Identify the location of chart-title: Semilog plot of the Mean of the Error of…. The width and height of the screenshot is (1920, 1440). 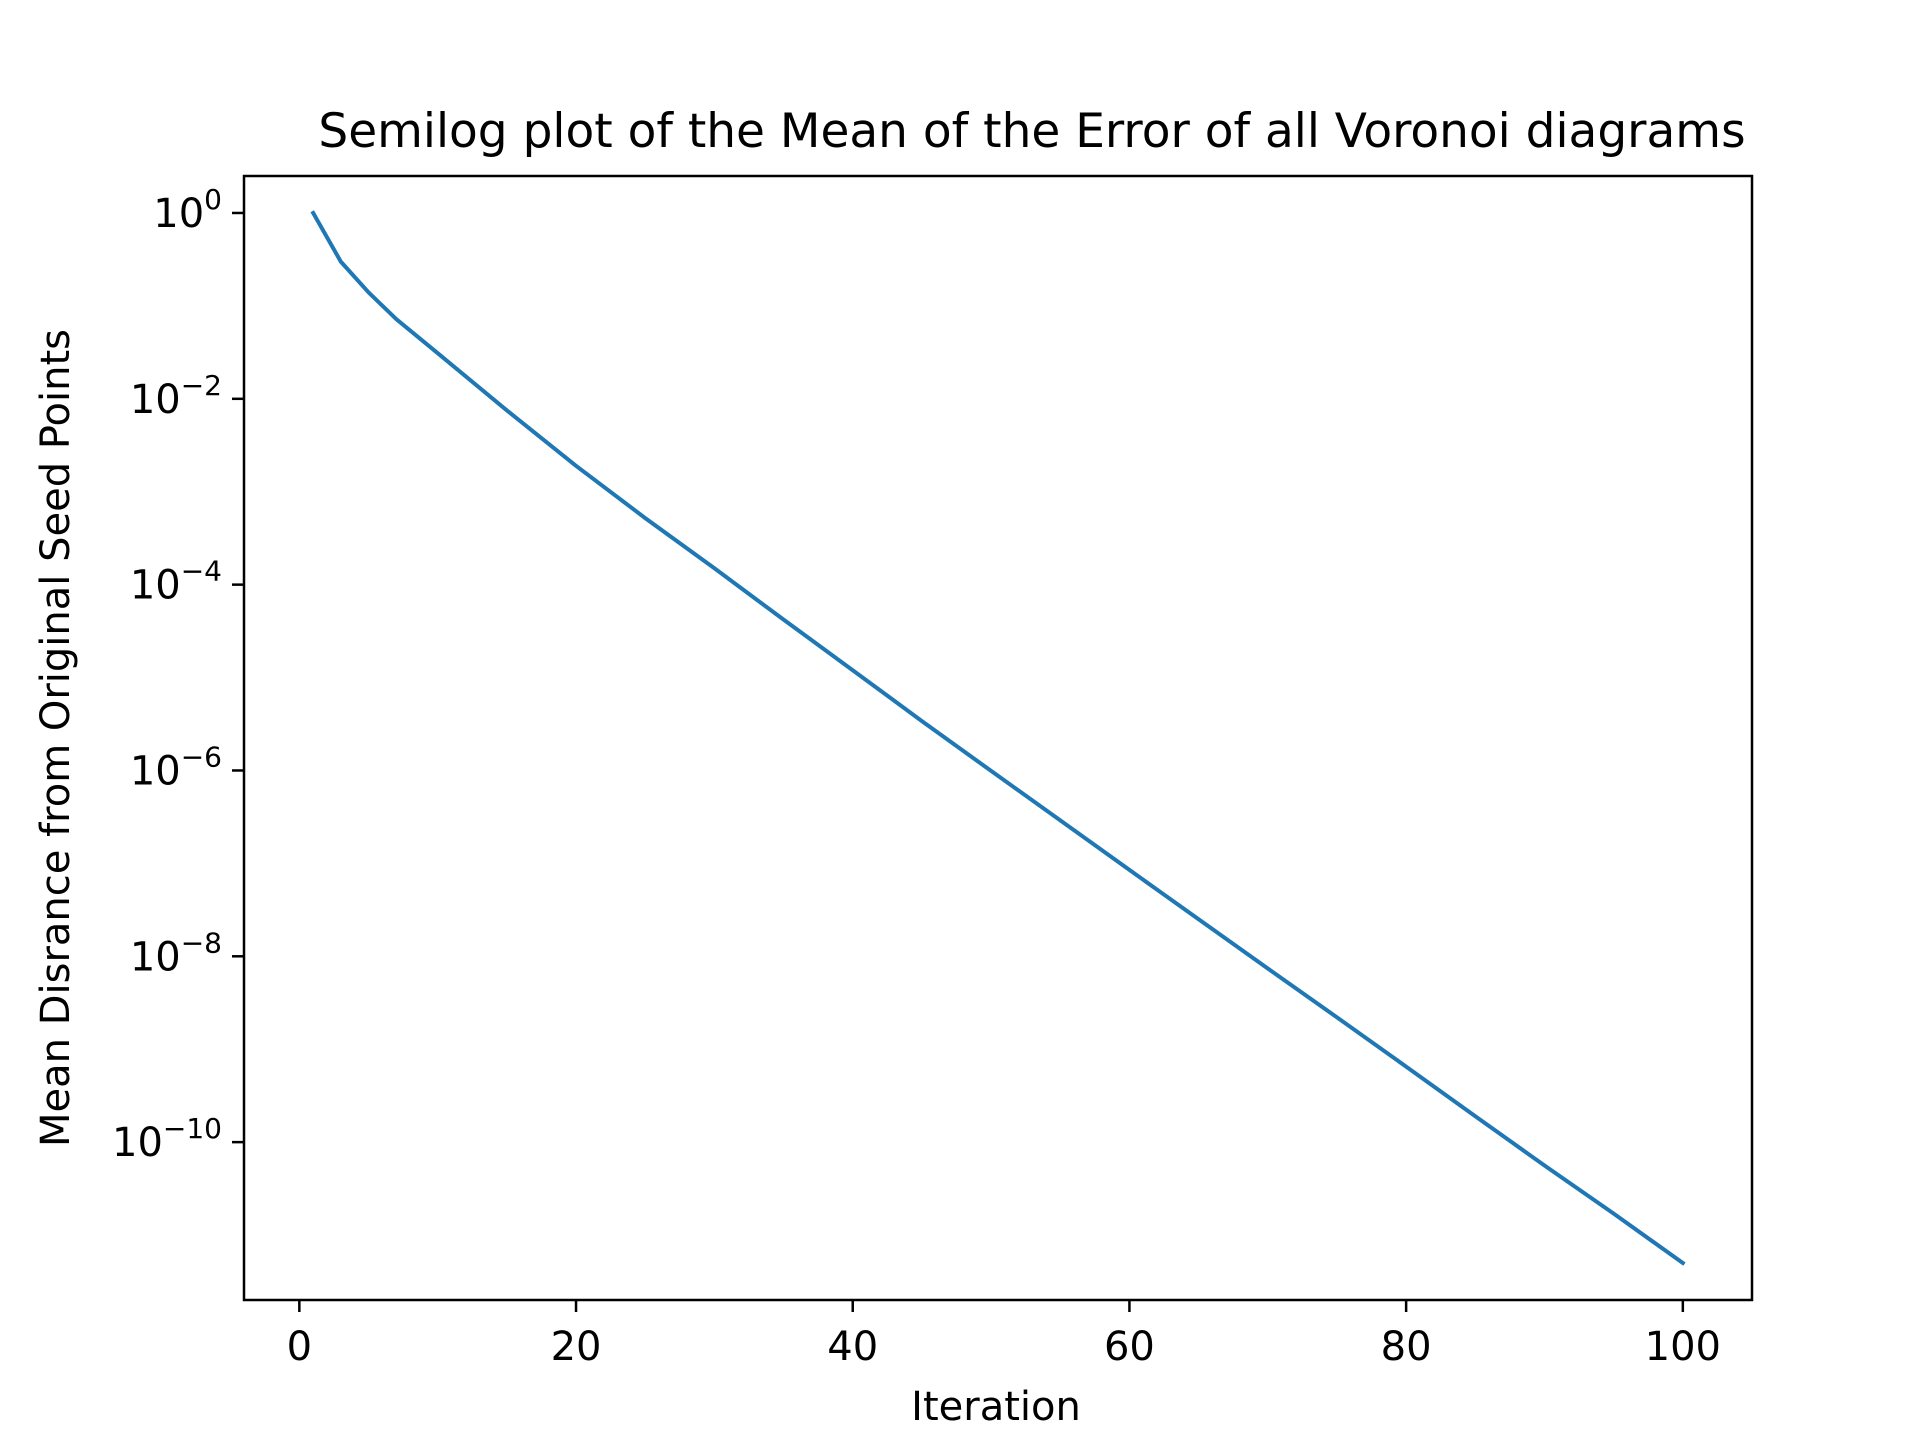
(1031, 131).